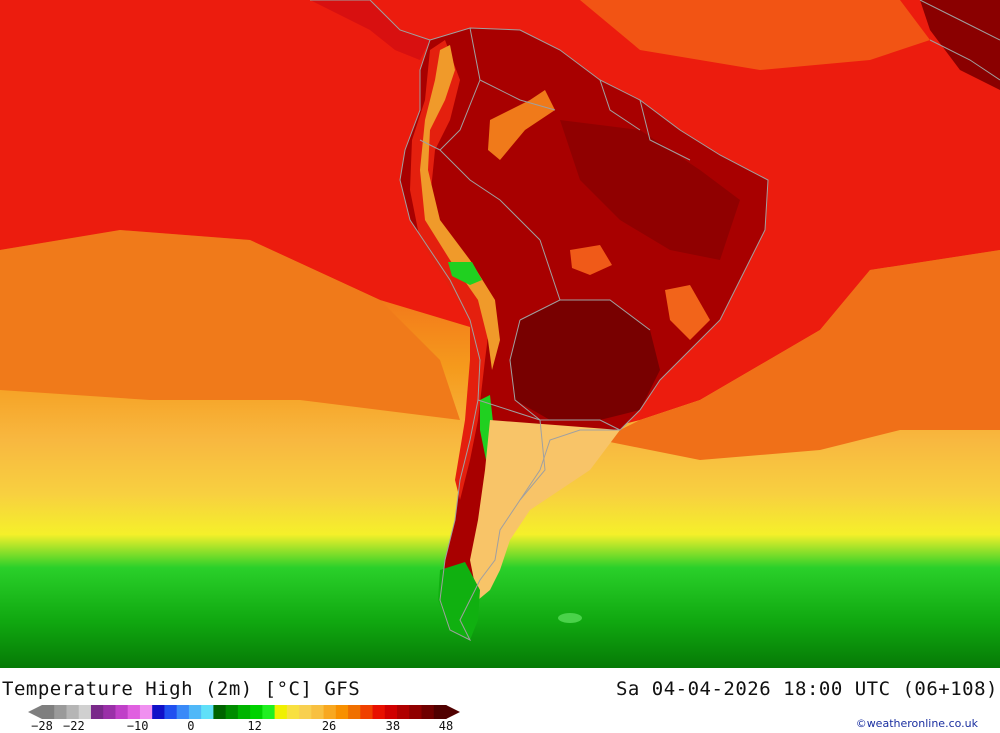  Describe the element at coordinates (393, 726) in the screenshot. I see `legend-tick-label: 38` at that location.